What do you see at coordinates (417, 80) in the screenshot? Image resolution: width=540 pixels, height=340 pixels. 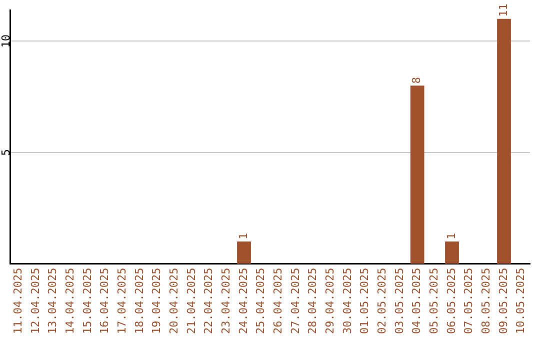 I see `data-label: 8` at bounding box center [417, 80].